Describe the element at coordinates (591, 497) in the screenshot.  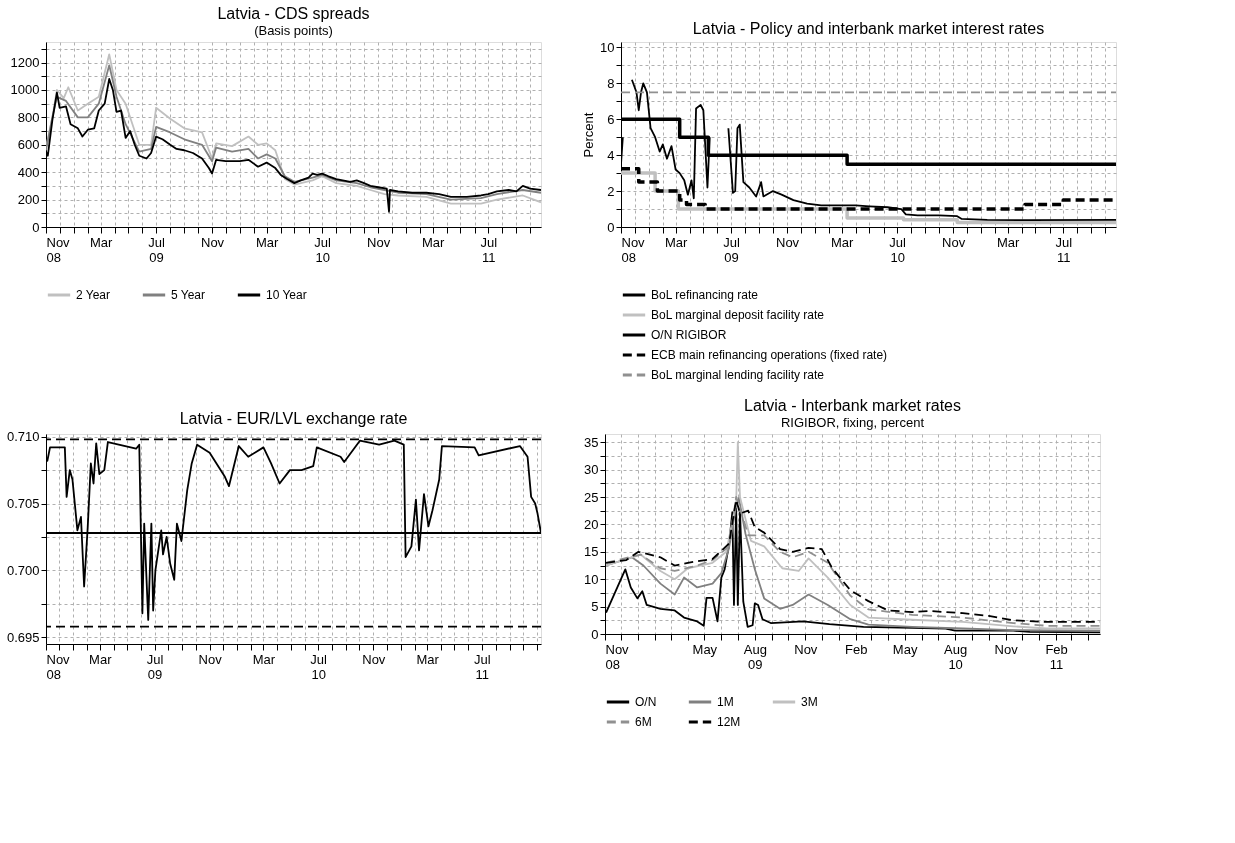
I see `y-tick-label: 25` at that location.